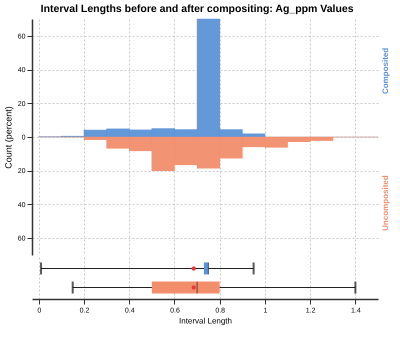 The width and height of the screenshot is (400, 338). I want to click on y-axis-title: Count (percent), so click(9, 137).